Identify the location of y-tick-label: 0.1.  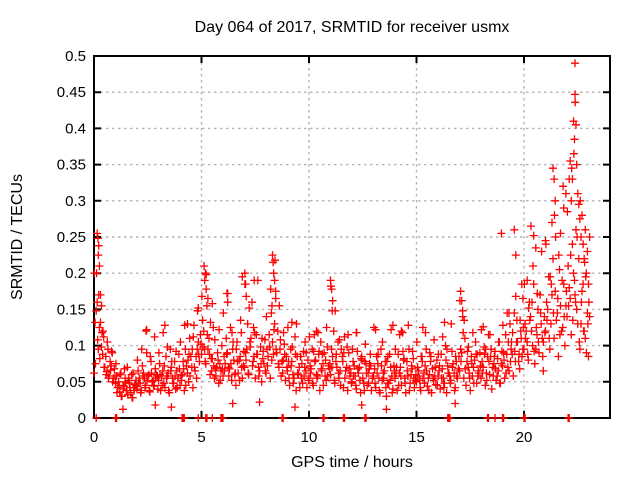
(75, 346).